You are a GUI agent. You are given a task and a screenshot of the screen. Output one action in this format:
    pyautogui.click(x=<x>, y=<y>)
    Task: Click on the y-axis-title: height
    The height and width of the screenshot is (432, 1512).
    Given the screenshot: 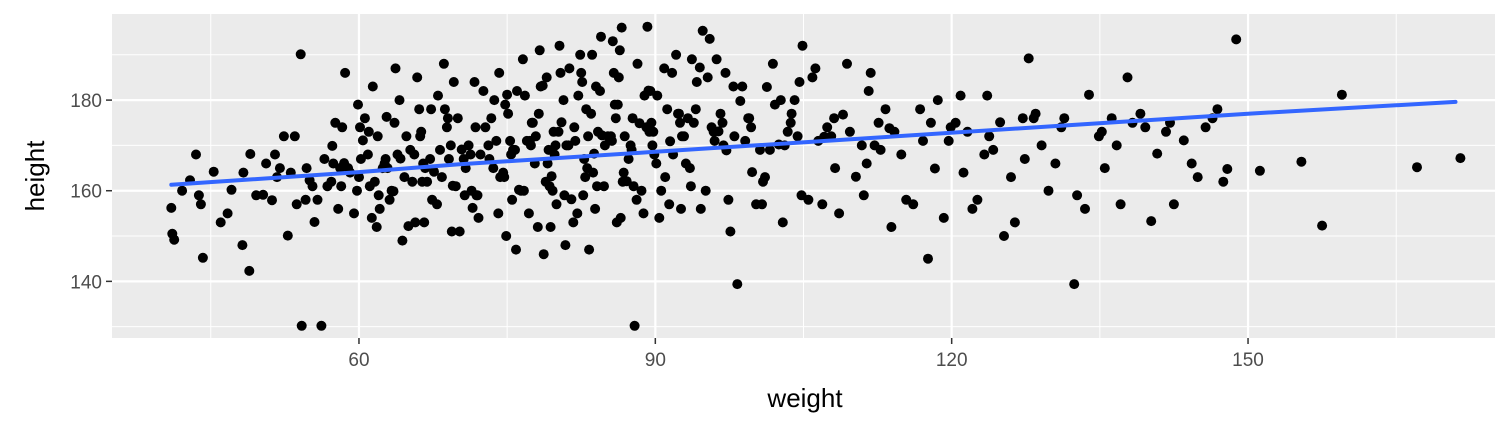 What is the action you would take?
    pyautogui.click(x=35, y=176)
    